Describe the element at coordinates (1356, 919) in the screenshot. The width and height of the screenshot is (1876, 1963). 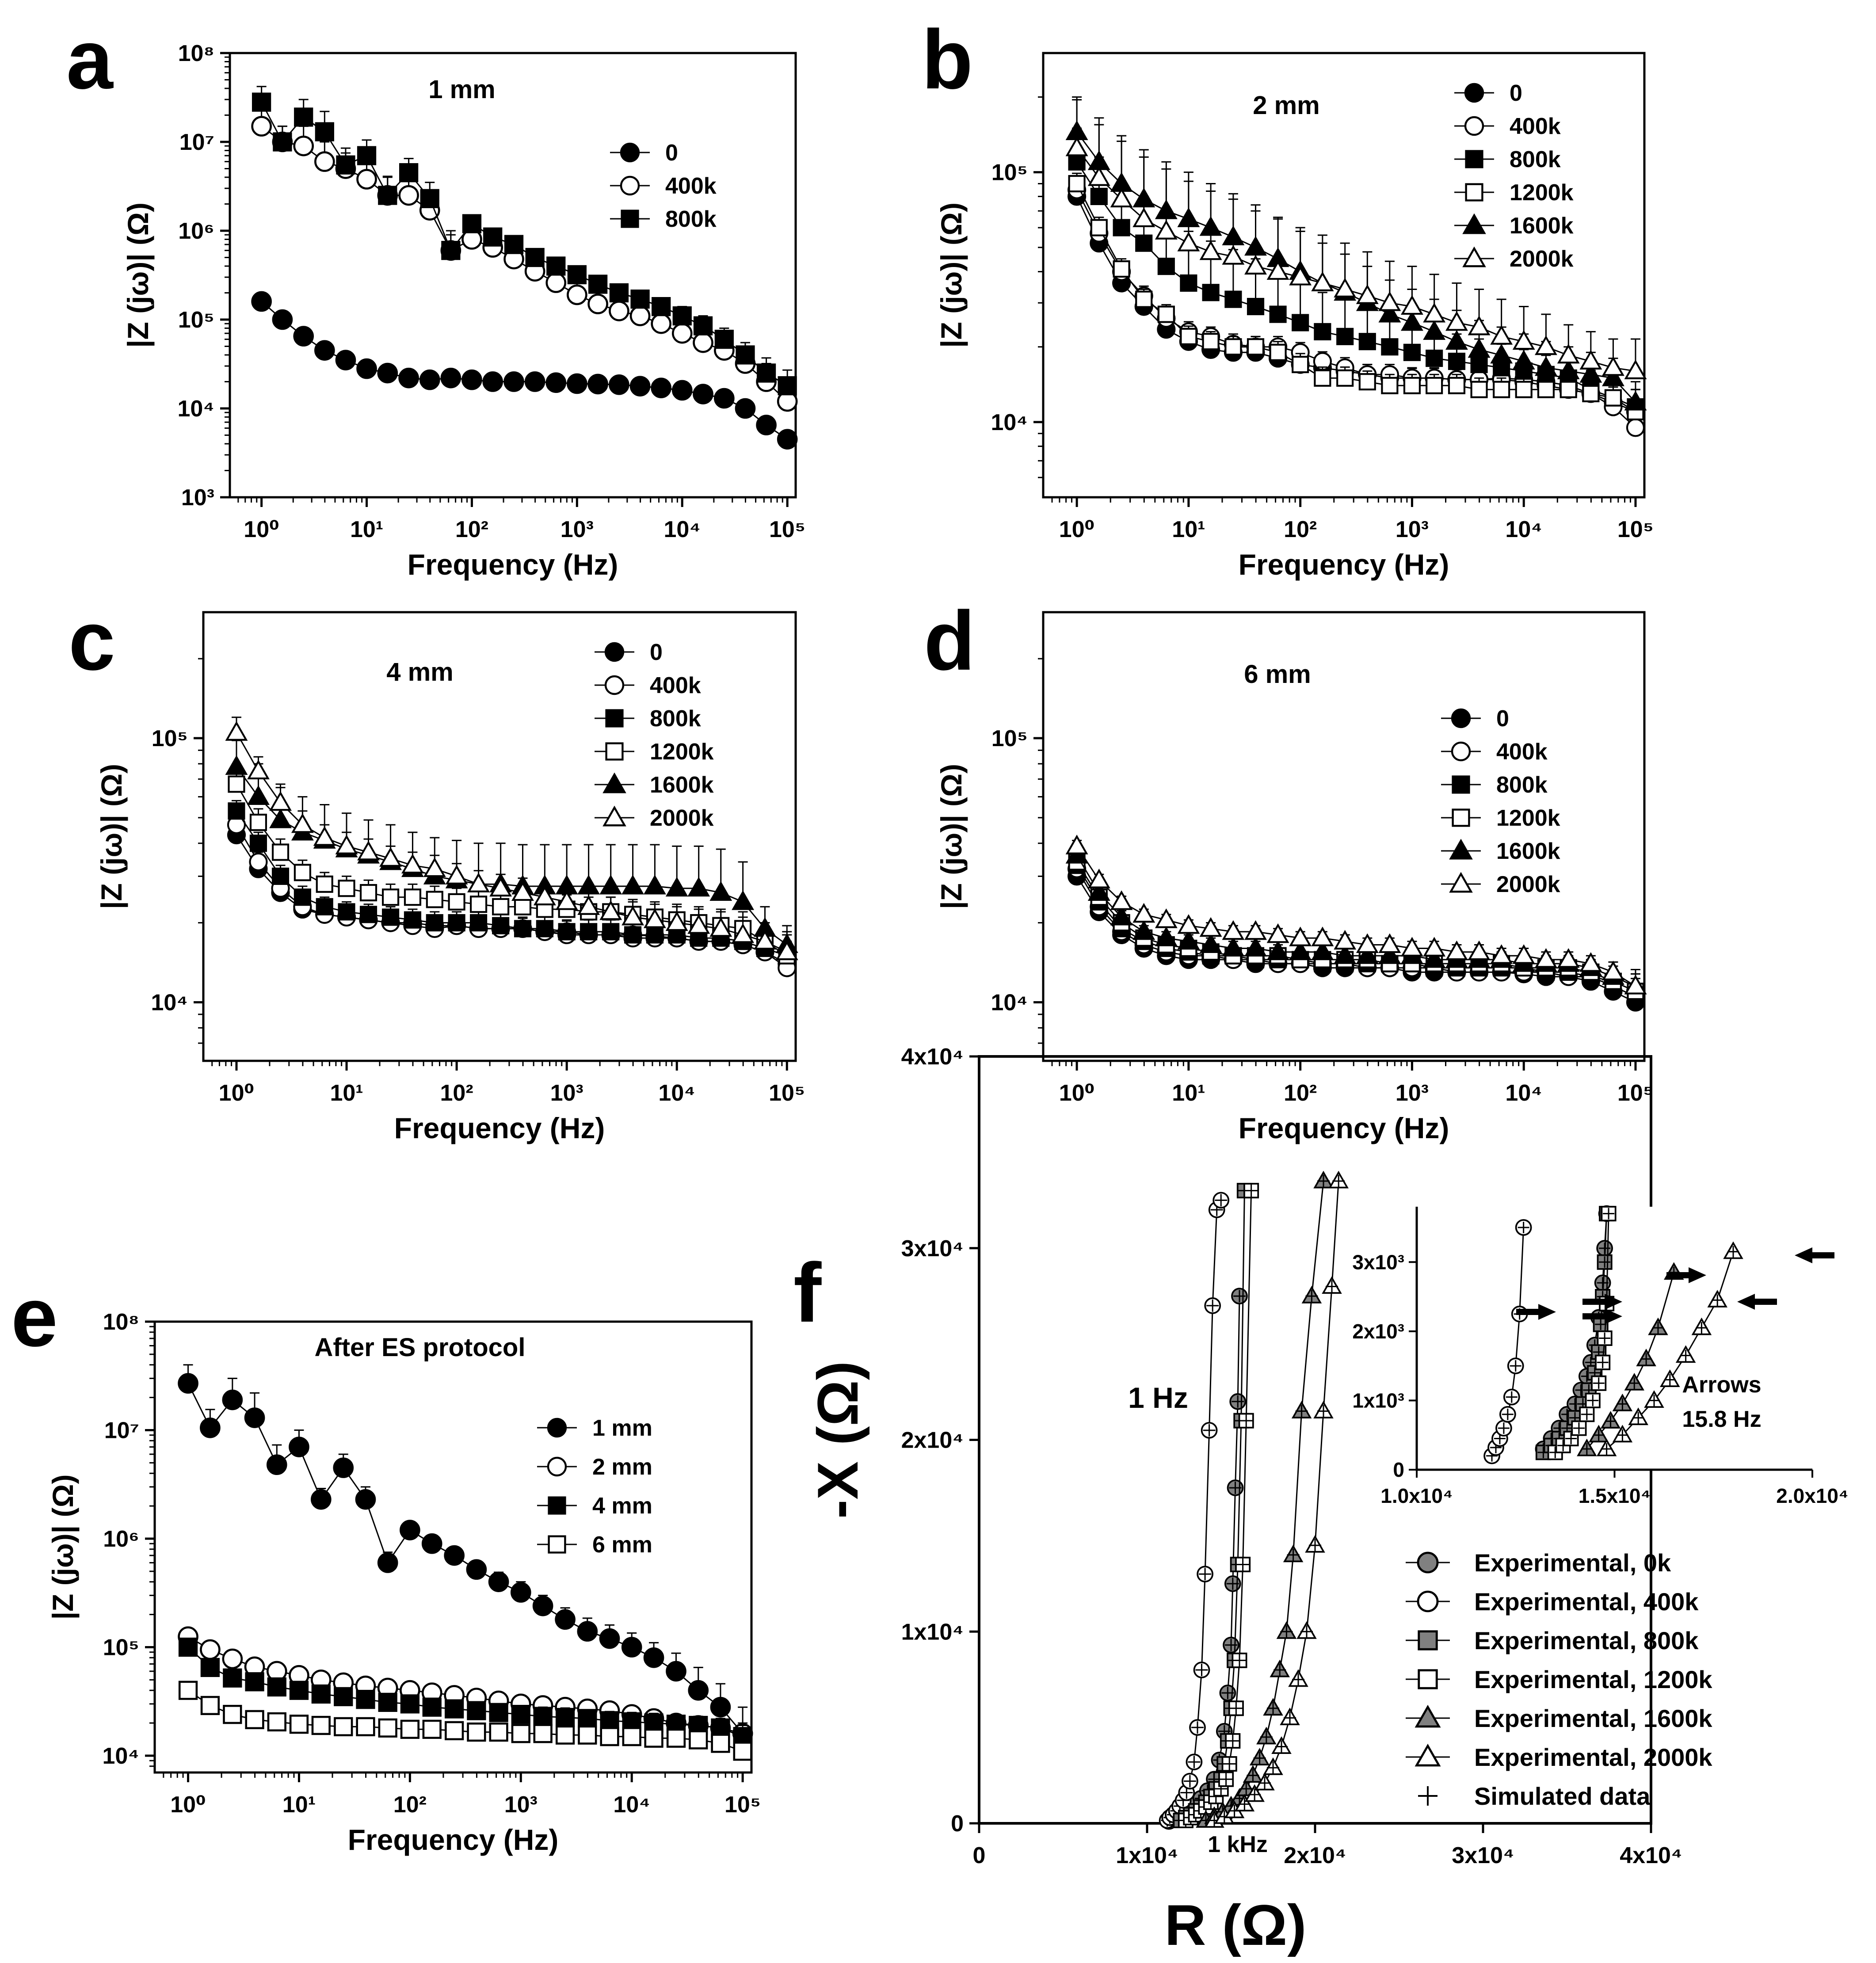
I see `series-1600k` at that location.